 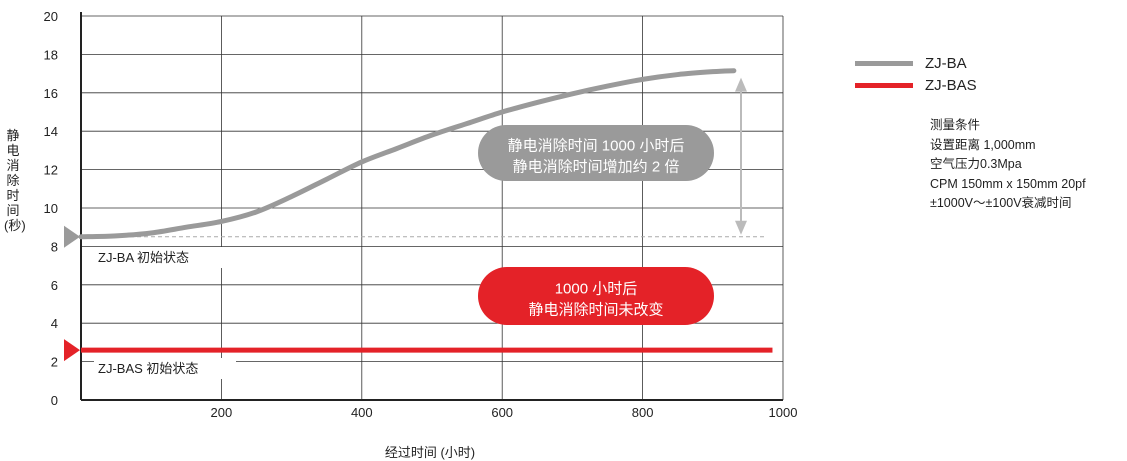 What do you see at coordinates (222, 412) in the screenshot?
I see `x-tick-label: 200` at bounding box center [222, 412].